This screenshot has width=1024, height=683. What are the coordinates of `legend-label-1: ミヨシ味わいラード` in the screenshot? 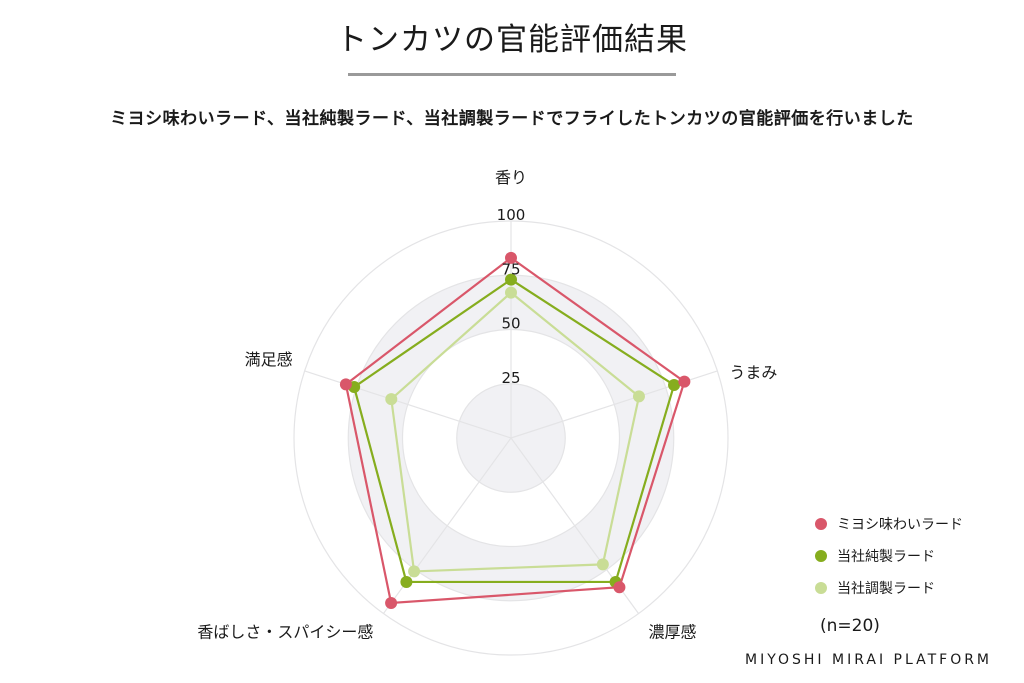 It's located at (900, 525).